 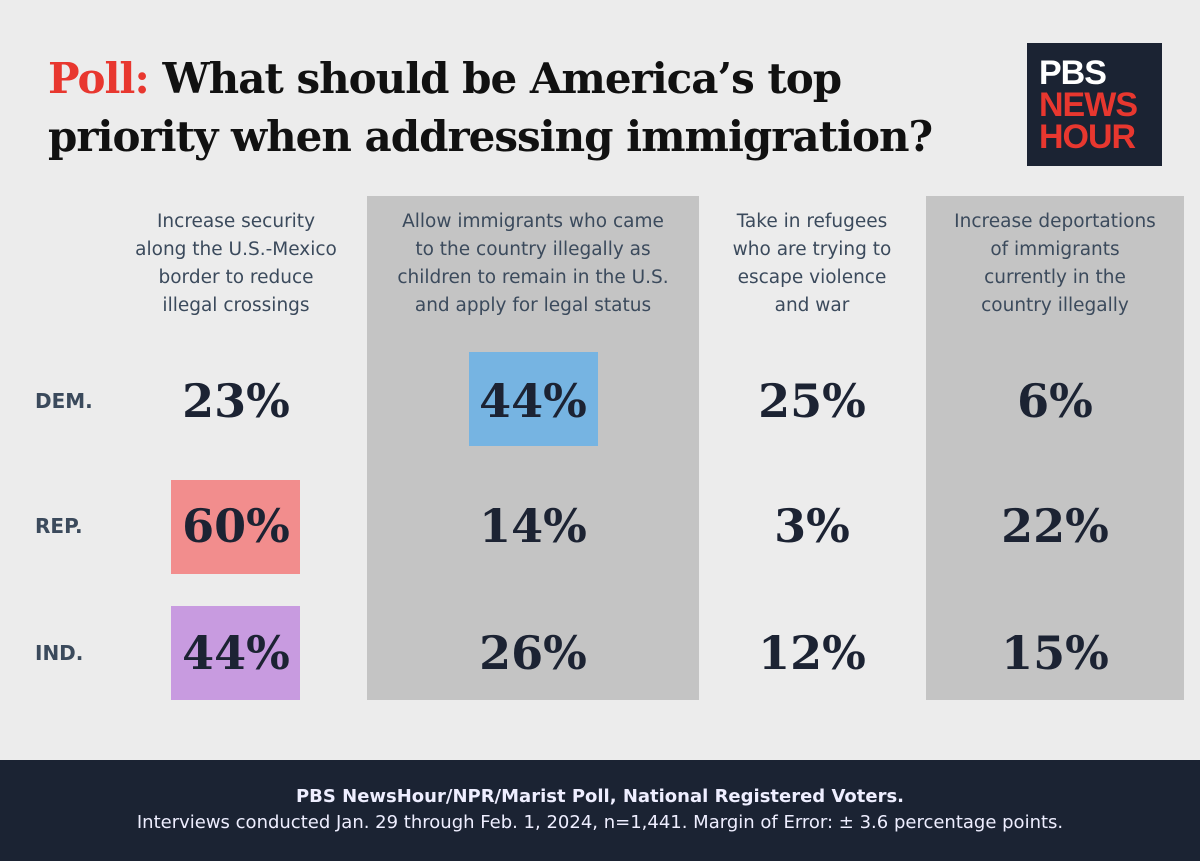 What do you see at coordinates (812, 401) in the screenshot?
I see `cell-value: 25%` at bounding box center [812, 401].